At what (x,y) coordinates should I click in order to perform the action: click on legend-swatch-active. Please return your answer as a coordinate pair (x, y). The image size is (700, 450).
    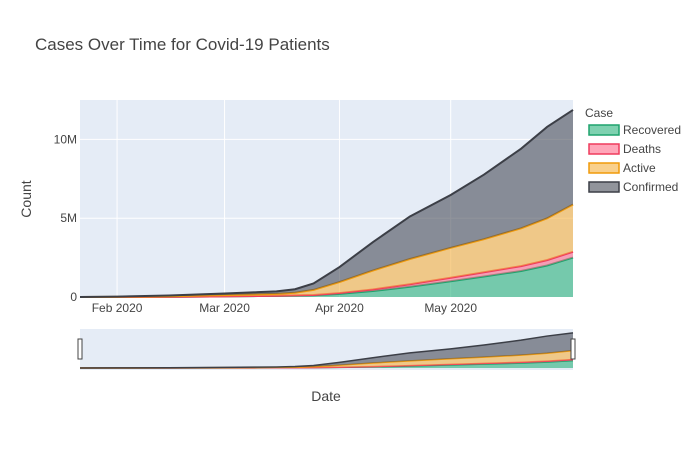
    Looking at the image, I should click on (604, 168).